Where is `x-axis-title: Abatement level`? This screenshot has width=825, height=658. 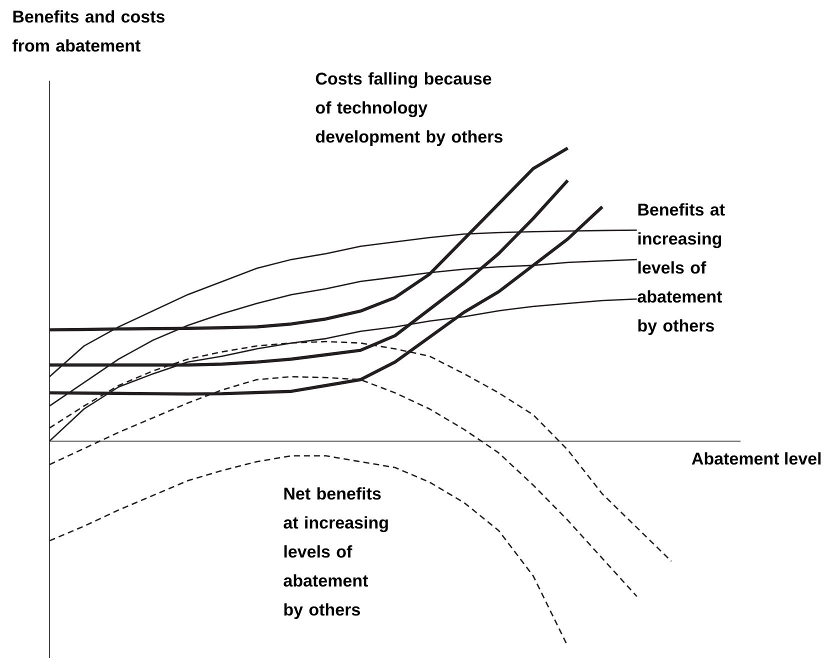
x-axis-title: Abatement level is located at coordinates (756, 458).